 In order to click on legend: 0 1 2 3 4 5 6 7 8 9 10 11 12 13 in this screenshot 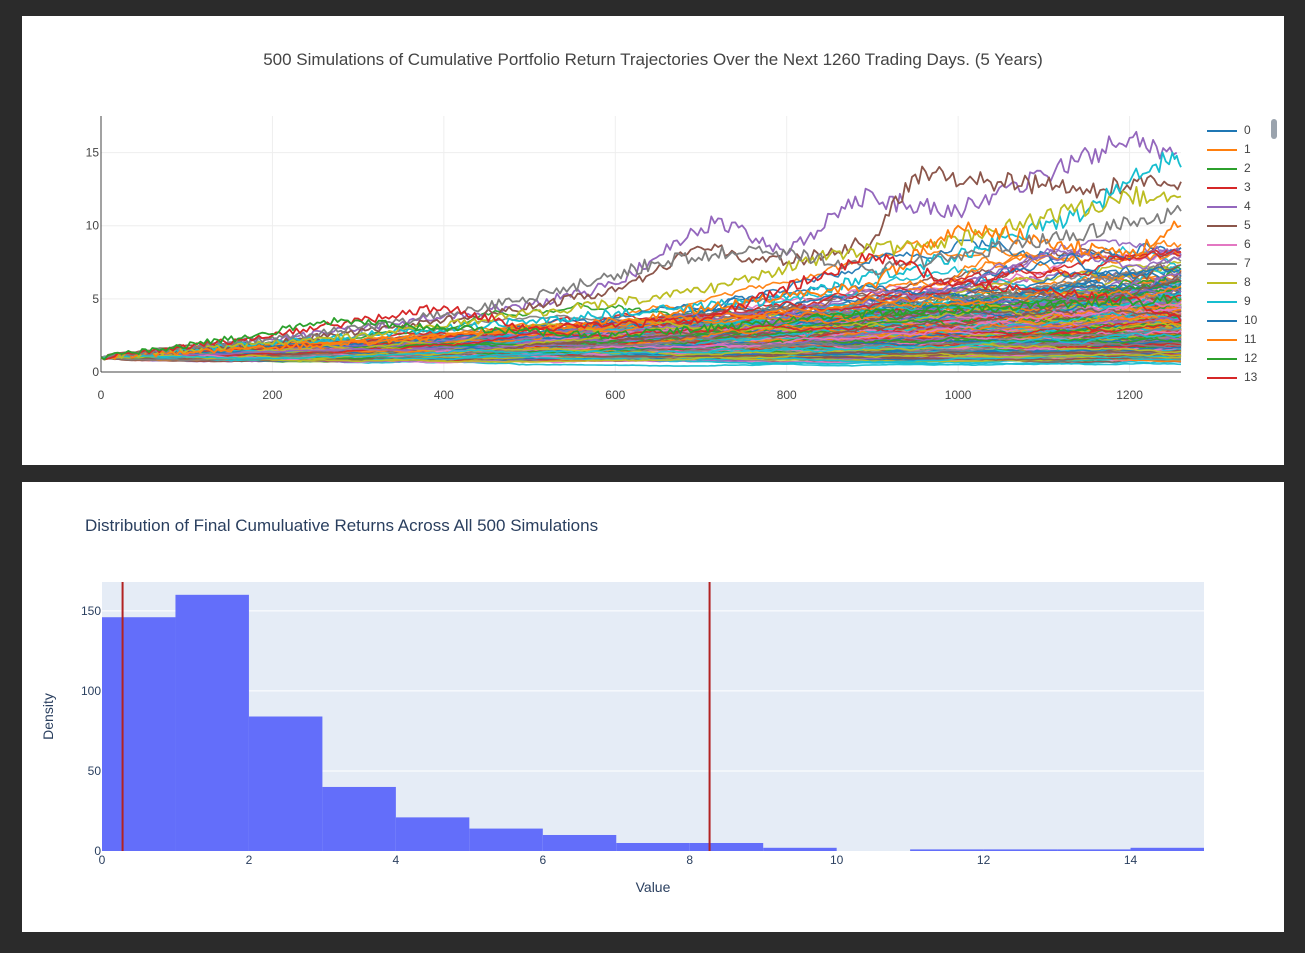, I will do `click(1237, 257)`.